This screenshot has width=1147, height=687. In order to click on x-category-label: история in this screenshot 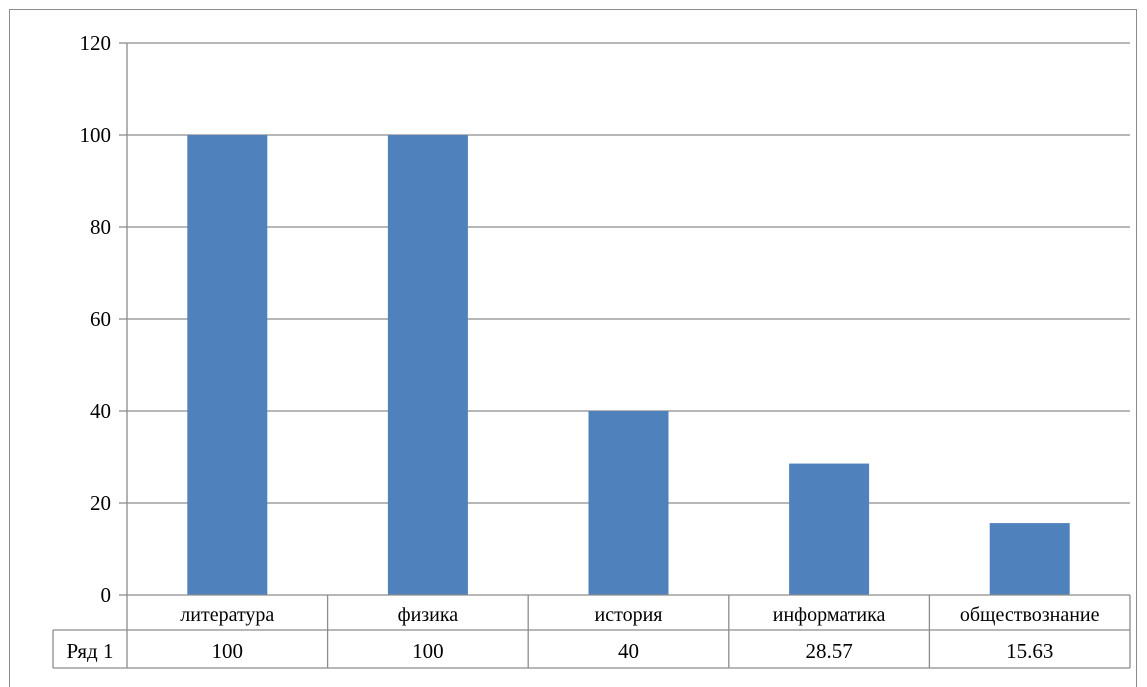, I will do `click(629, 615)`.